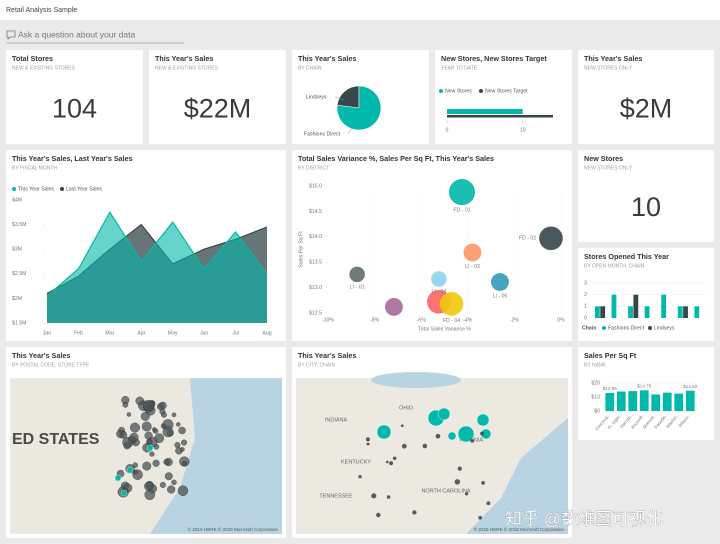  I want to click on x-tick-label: May, so click(173, 333).